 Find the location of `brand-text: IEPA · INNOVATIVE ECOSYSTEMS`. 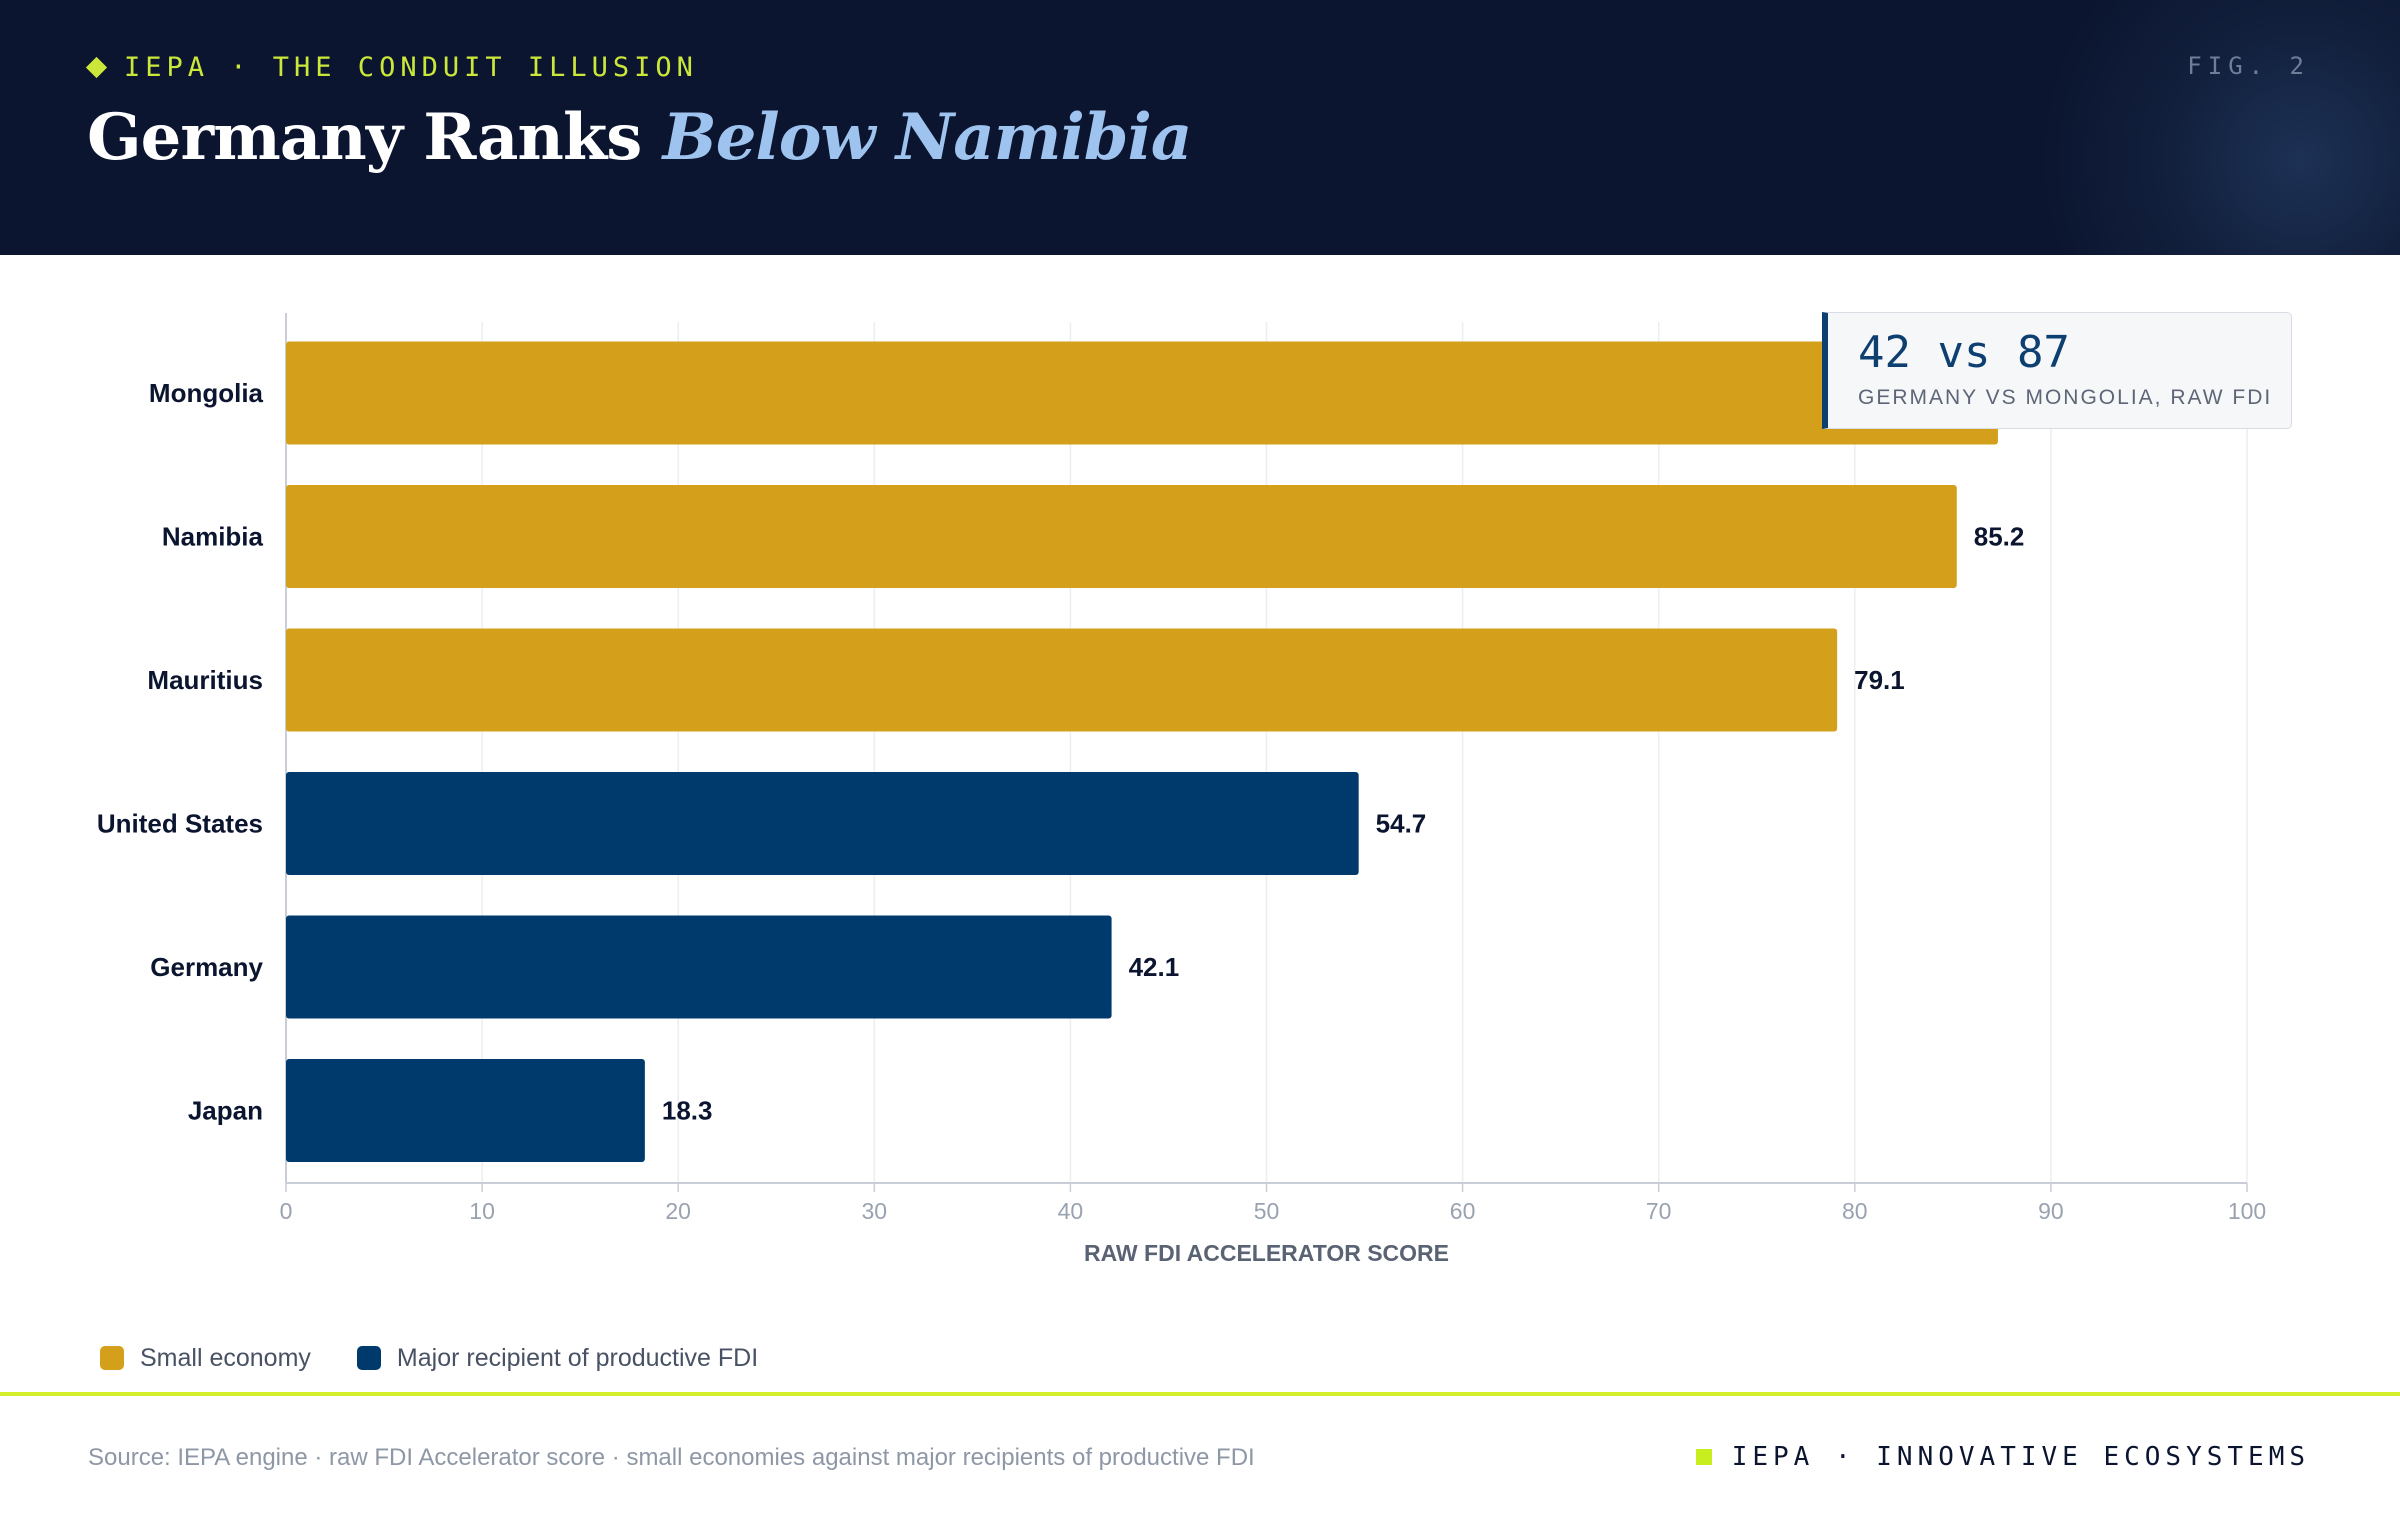

brand-text: IEPA · INNOVATIVE ECOSYSTEMS is located at coordinates (2020, 1457).